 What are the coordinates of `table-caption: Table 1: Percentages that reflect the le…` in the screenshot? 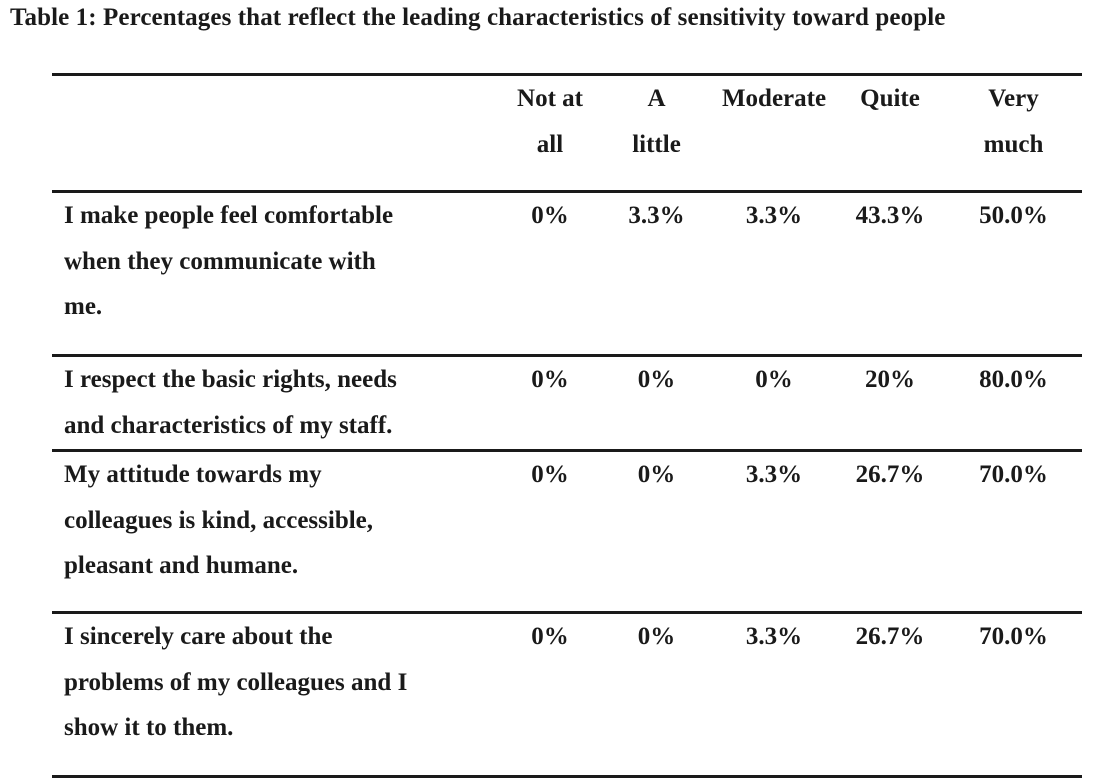 It's located at (478, 17).